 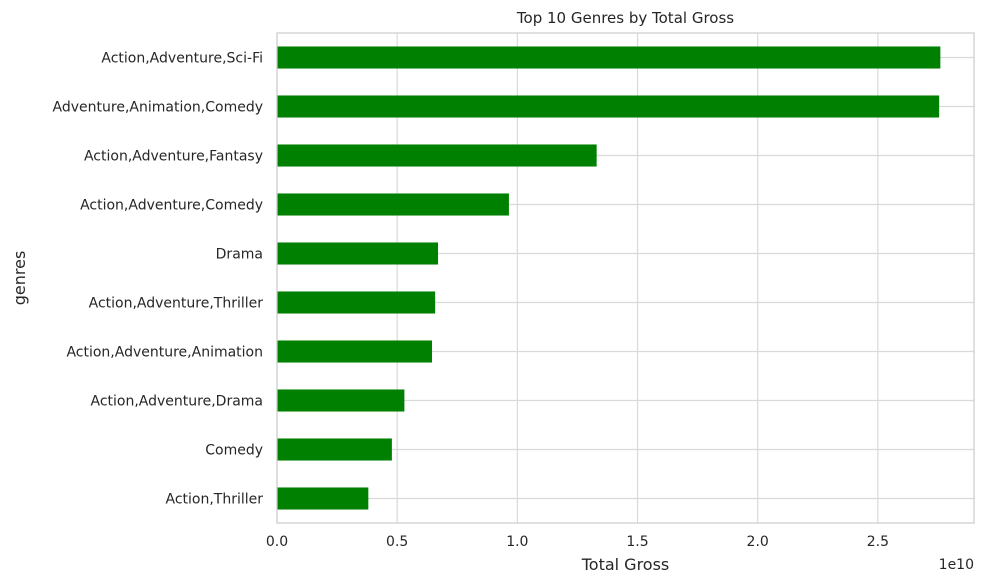 What do you see at coordinates (277, 542) in the screenshot?
I see `x-tick-label: 0.0` at bounding box center [277, 542].